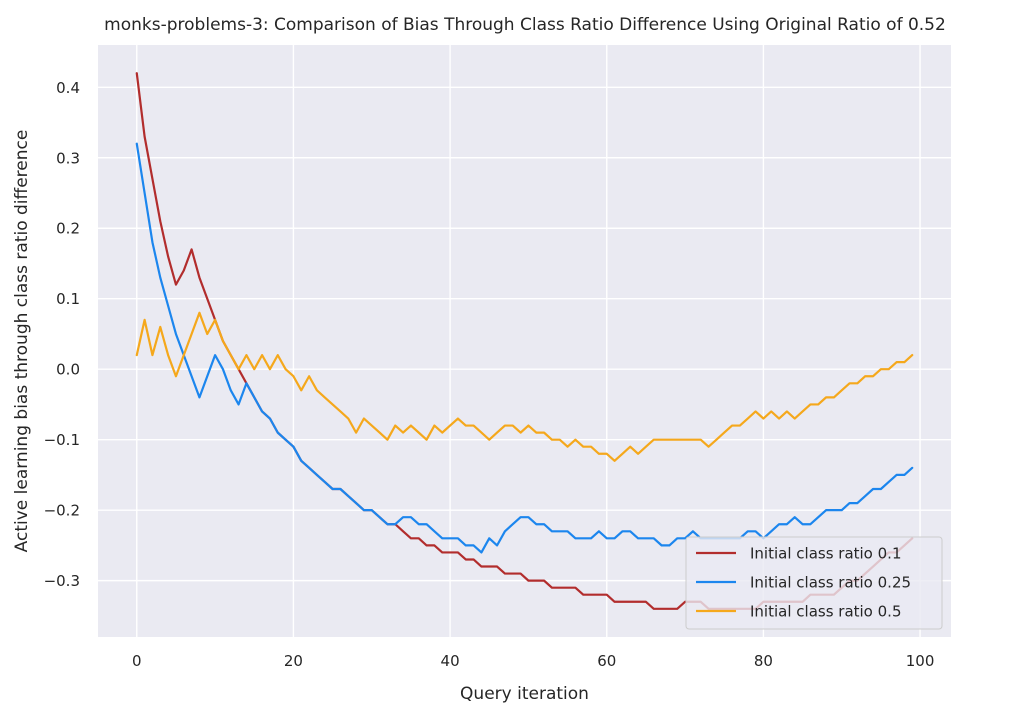 The height and width of the screenshot is (716, 1017). I want to click on y-tick-label: 0.2, so click(68, 229).